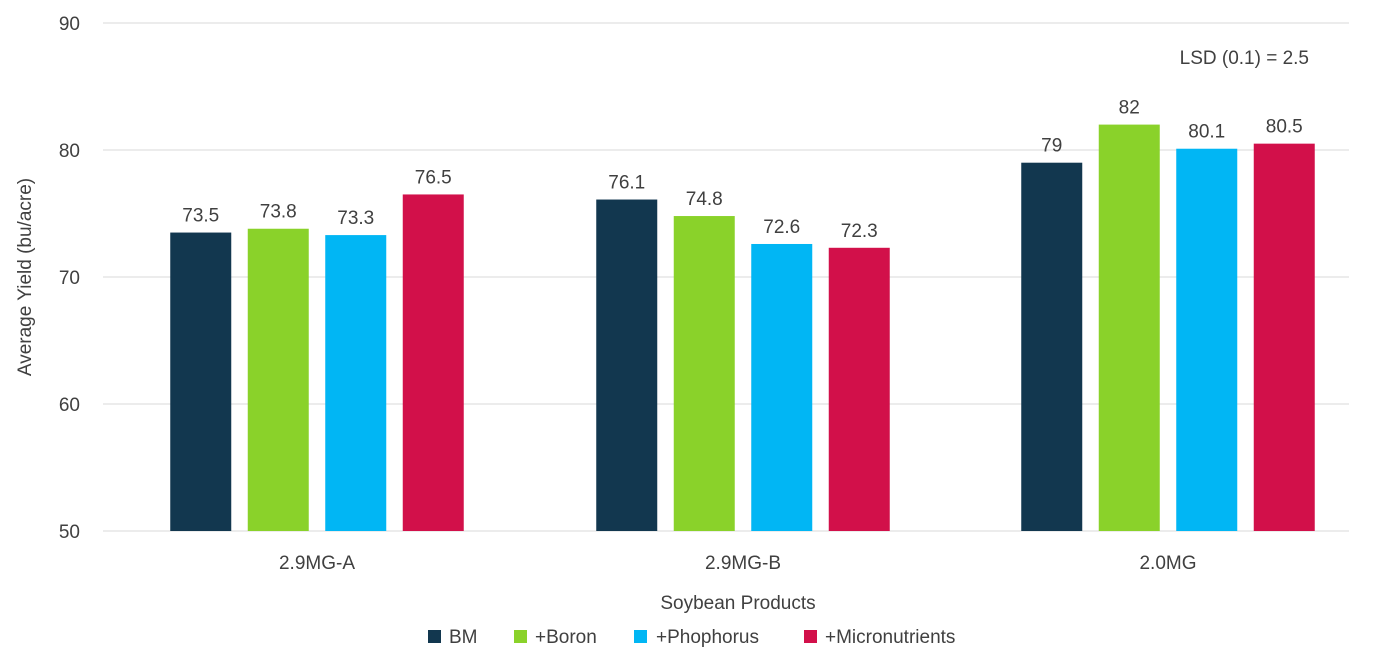 The width and height of the screenshot is (1376, 650). Describe the element at coordinates (69, 405) in the screenshot. I see `y-tick-label: 60` at that location.